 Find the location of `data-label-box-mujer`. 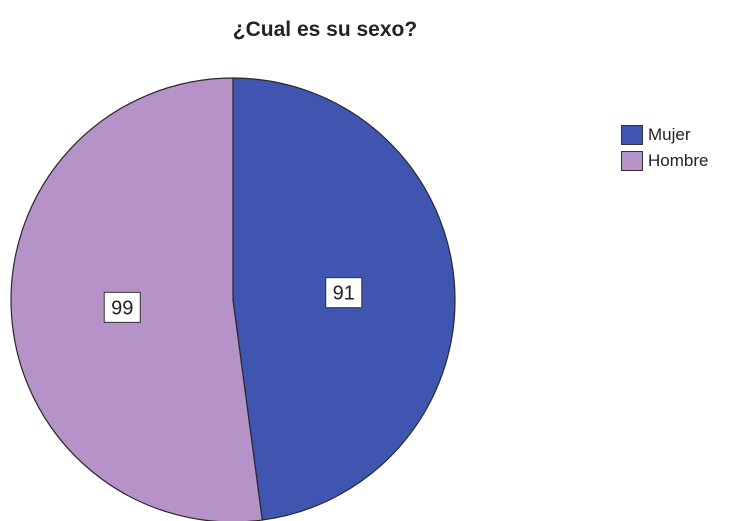

data-label-box-mujer is located at coordinates (344, 293).